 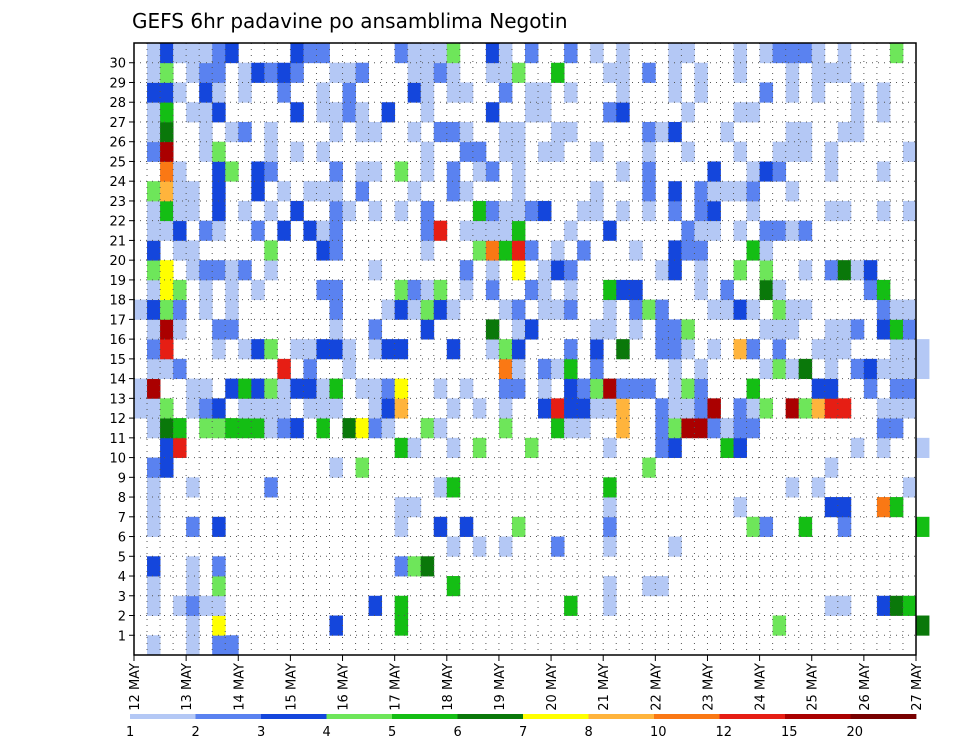 I want to click on x-tick-label: 27 MAY, so click(x=917, y=687).